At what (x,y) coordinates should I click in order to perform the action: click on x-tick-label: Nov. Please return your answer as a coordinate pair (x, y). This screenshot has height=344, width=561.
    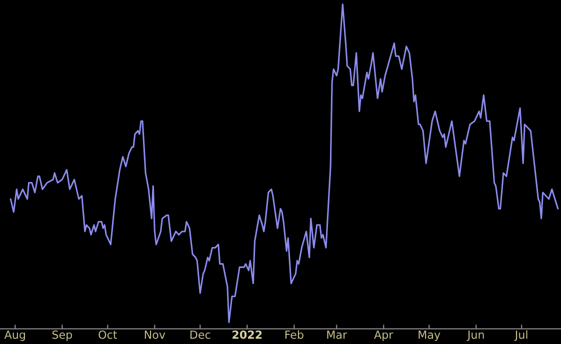
    Looking at the image, I should click on (155, 334).